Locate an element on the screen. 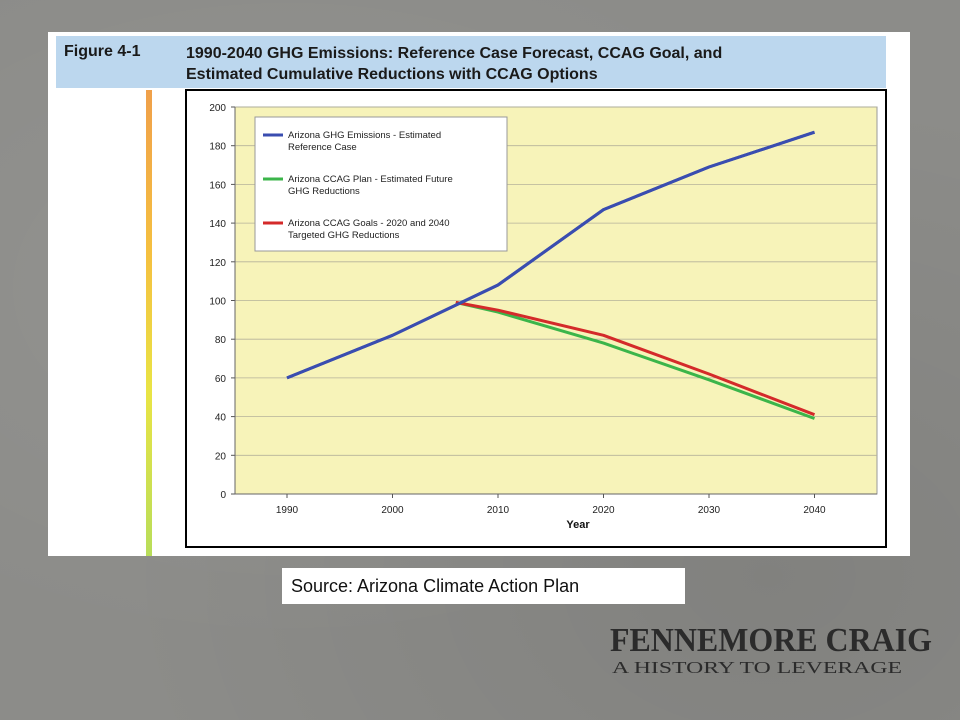 The image size is (960, 720). color-strip is located at coordinates (149, 323).